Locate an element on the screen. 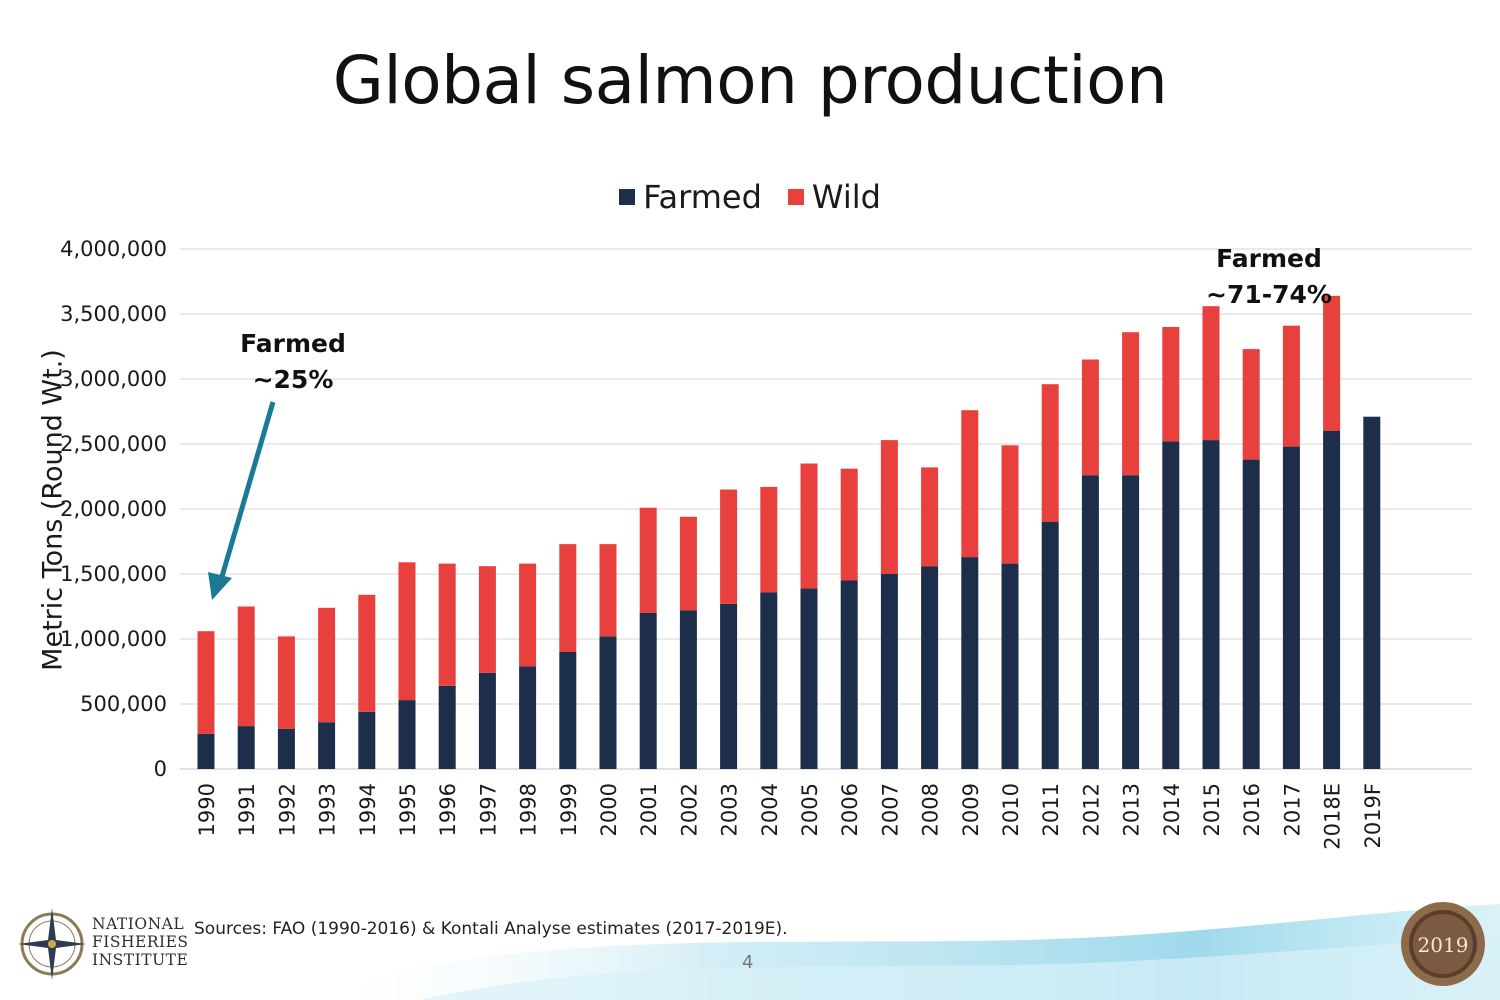 Image resolution: width=1500 pixels, height=1000 pixels. nfi-compass-logo is located at coordinates (52, 944).